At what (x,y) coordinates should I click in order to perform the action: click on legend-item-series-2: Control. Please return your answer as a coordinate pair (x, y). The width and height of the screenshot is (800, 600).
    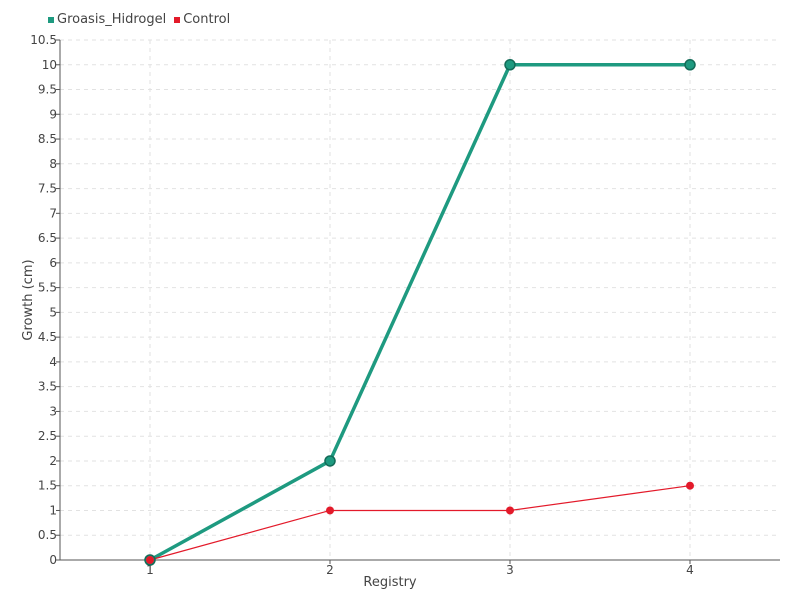
    Looking at the image, I should click on (202, 19).